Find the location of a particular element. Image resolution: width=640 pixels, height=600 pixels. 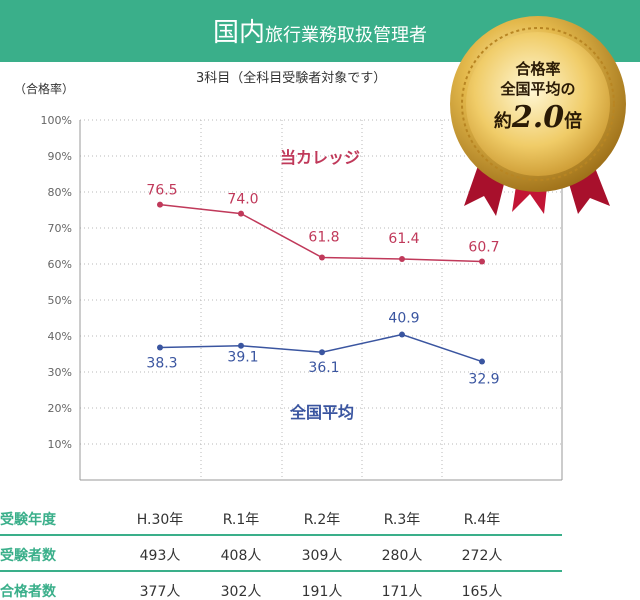

y-tick-label: 80% is located at coordinates (60, 192).